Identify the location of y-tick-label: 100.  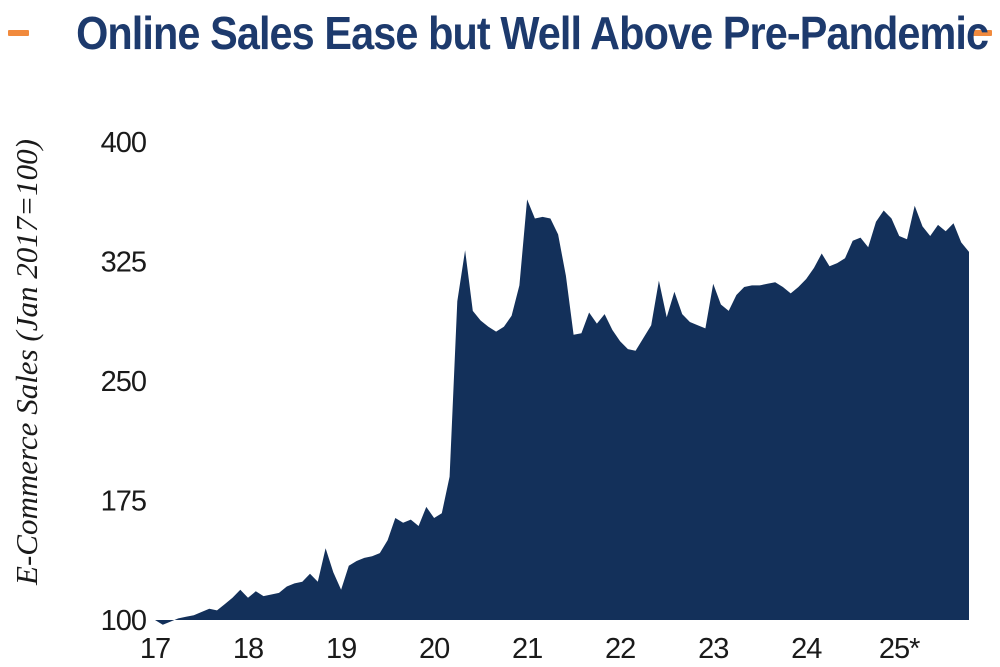
(123, 621).